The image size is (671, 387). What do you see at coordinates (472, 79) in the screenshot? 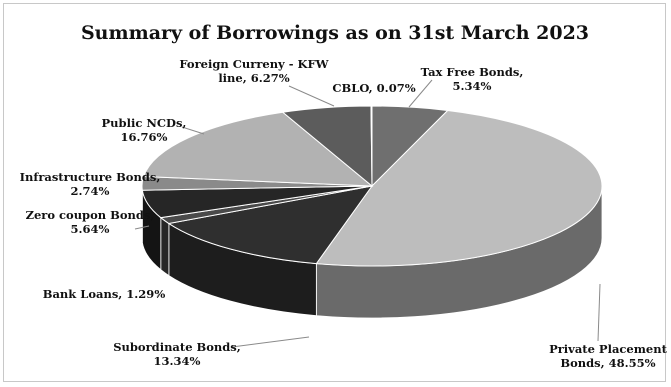
I see `data-label-tax-free-bonds: Tax Free Bonds, 5.34%` at bounding box center [472, 79].